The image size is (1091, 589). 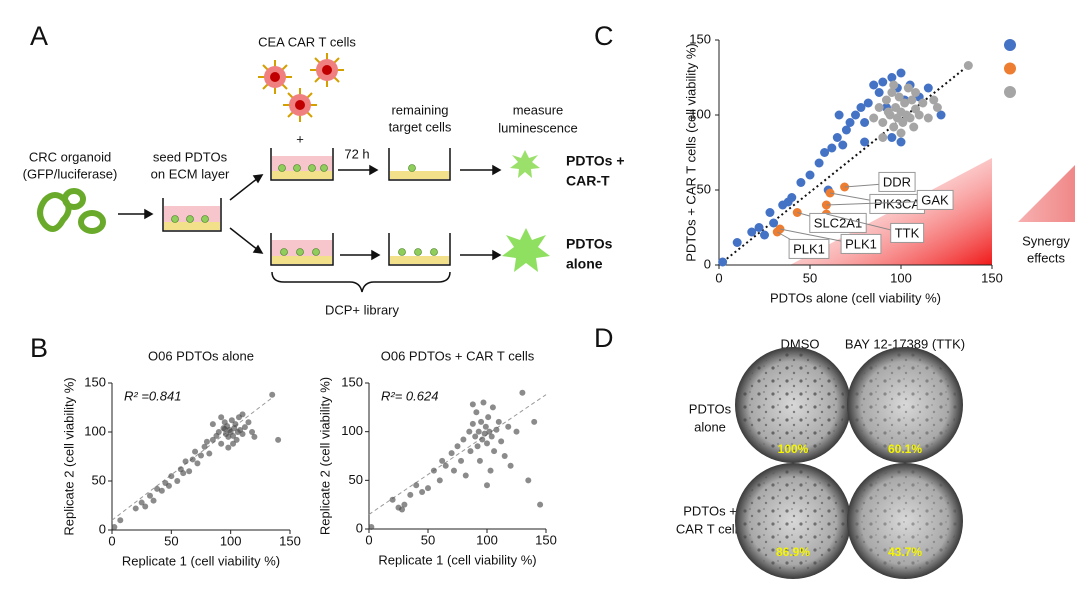 What do you see at coordinates (71, 211) in the screenshot?
I see `organoids` at bounding box center [71, 211].